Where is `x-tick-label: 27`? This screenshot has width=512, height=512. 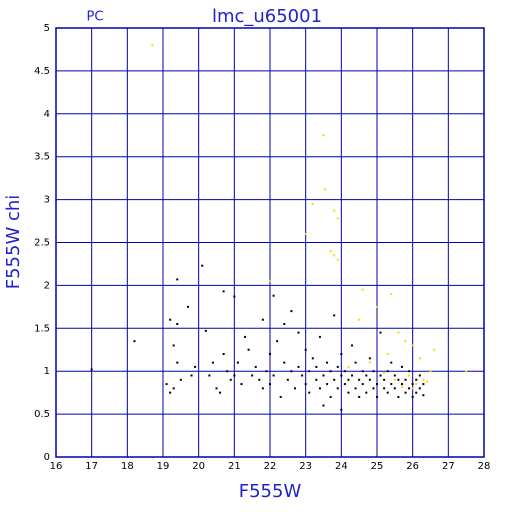
x-tick-label: 27 is located at coordinates (448, 466).